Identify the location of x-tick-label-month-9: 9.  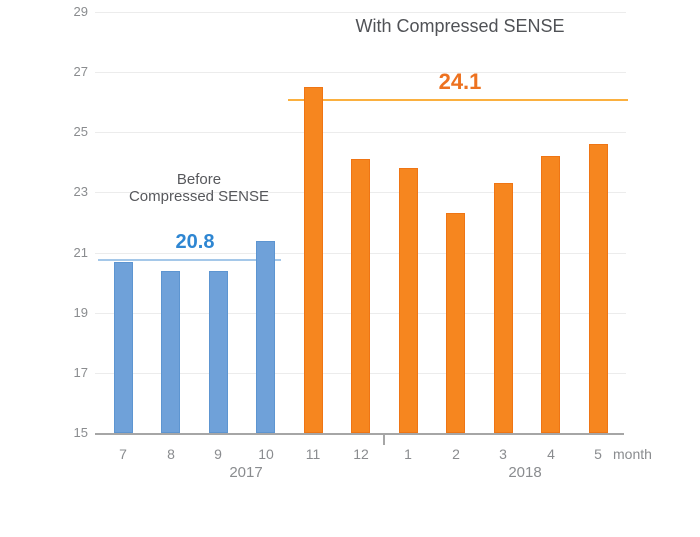
(218, 454).